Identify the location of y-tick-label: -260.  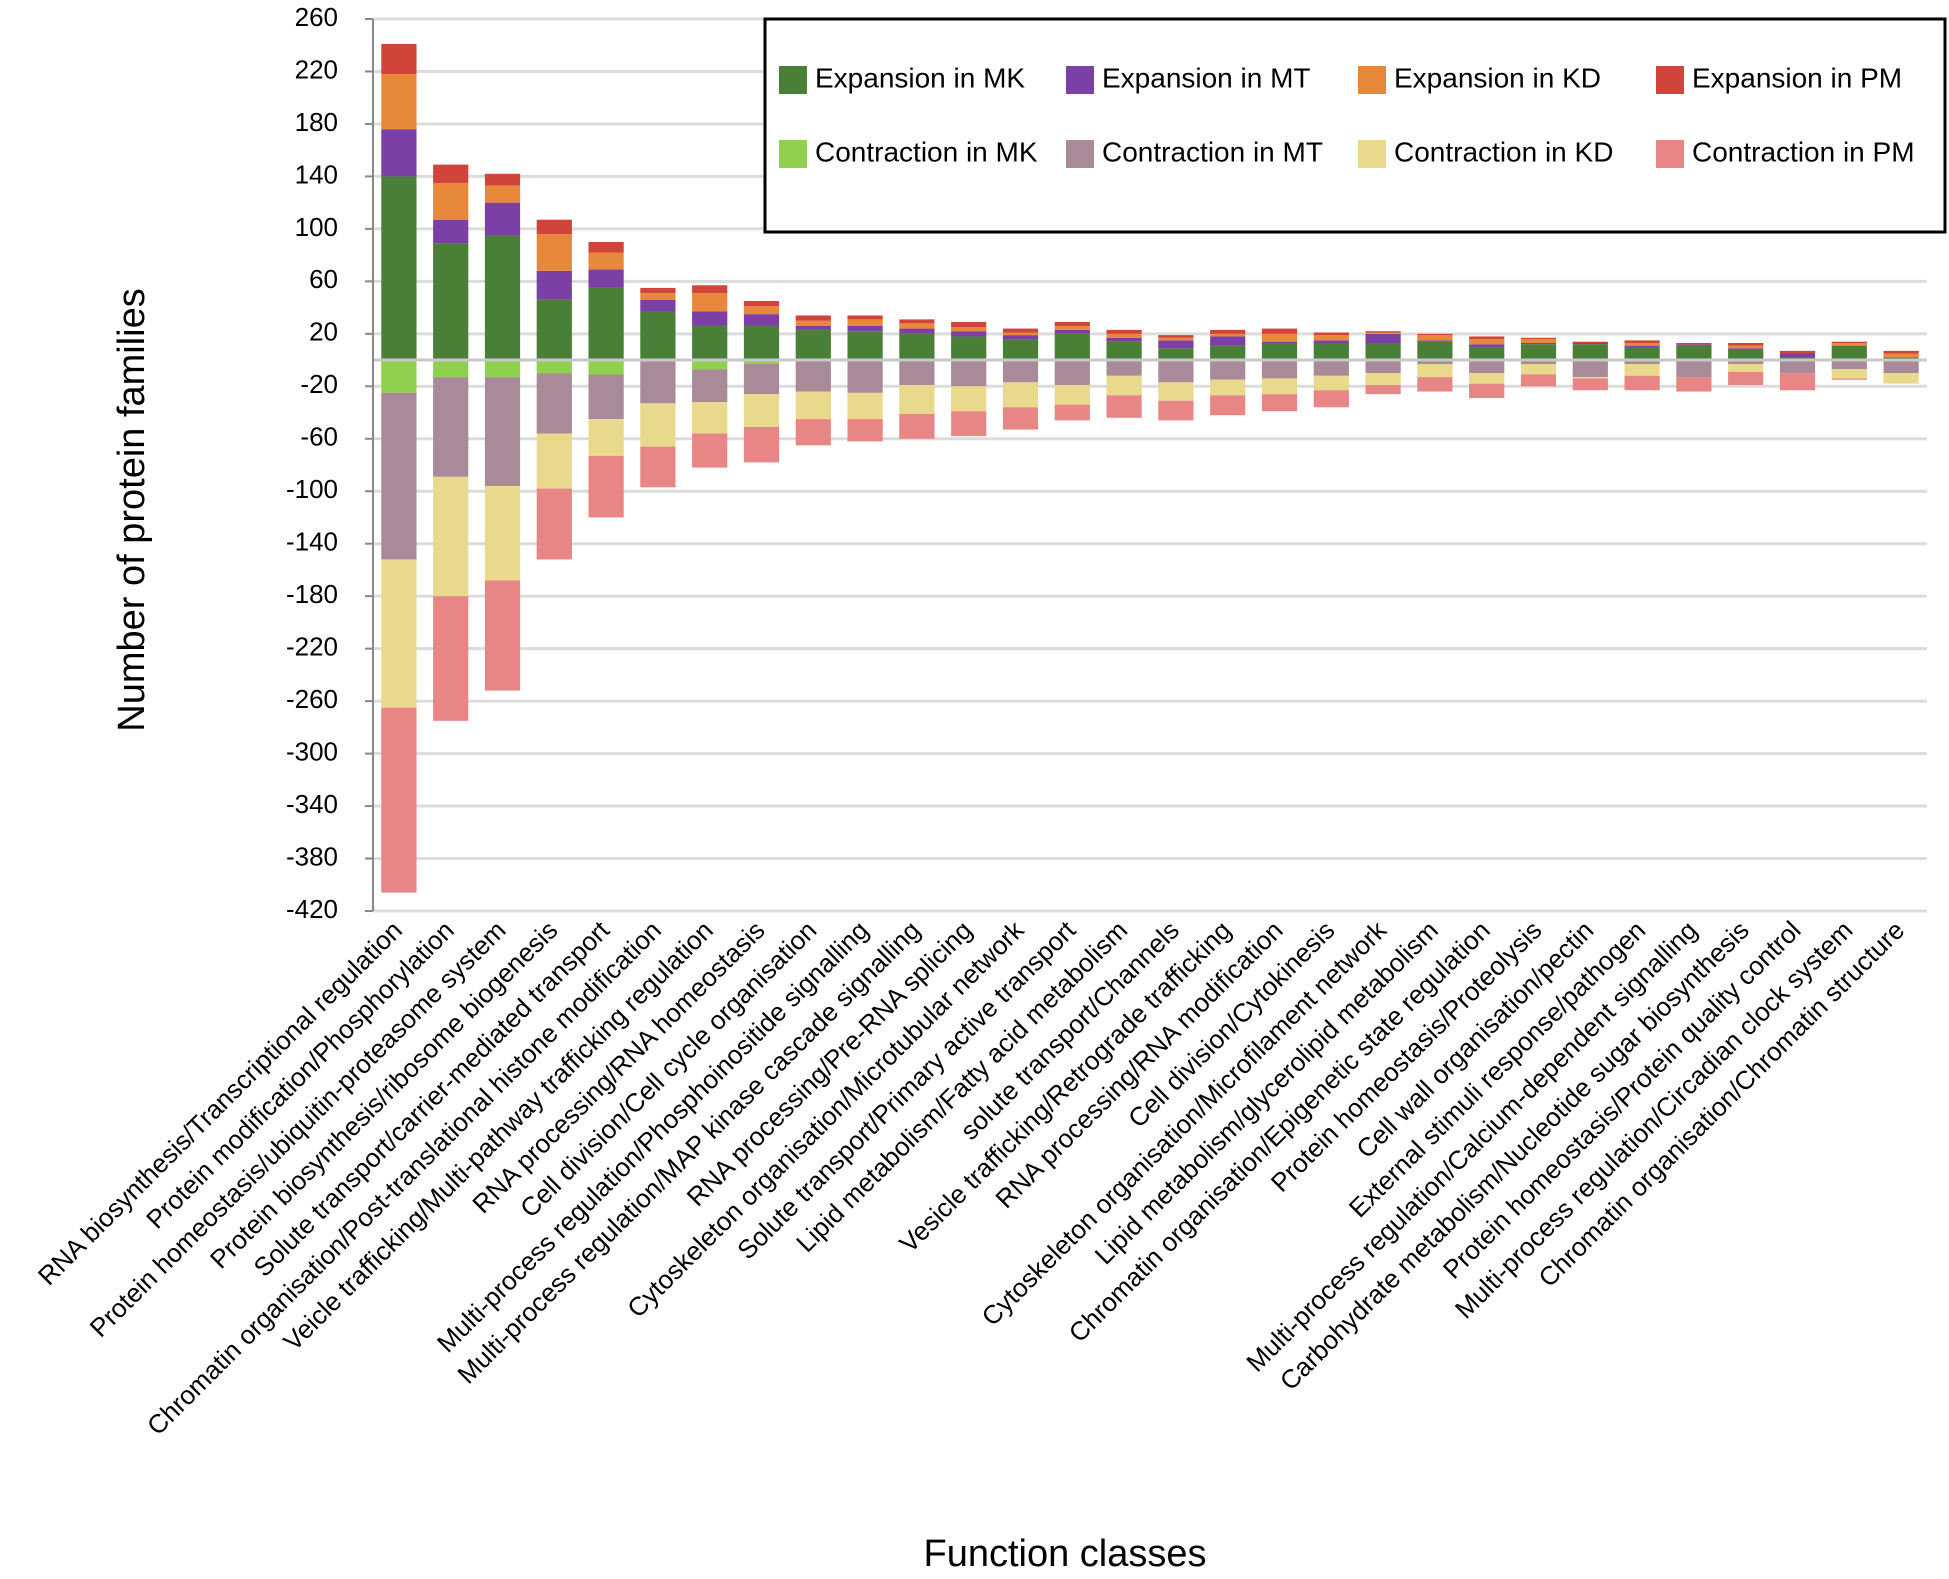
(312, 699).